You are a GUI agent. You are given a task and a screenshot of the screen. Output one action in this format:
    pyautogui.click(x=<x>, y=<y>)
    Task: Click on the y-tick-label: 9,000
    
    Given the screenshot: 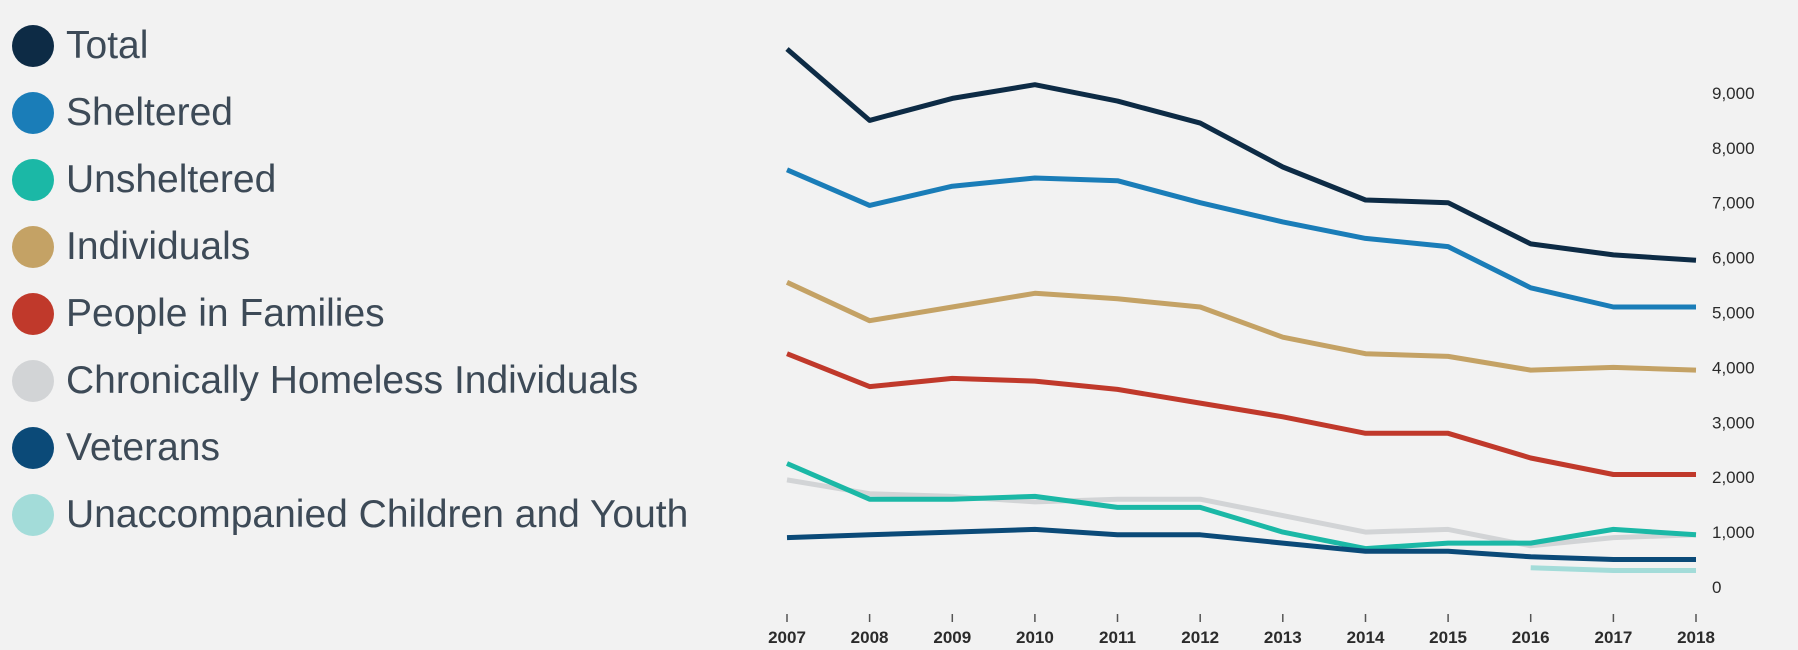 What is the action you would take?
    pyautogui.click(x=1733, y=93)
    